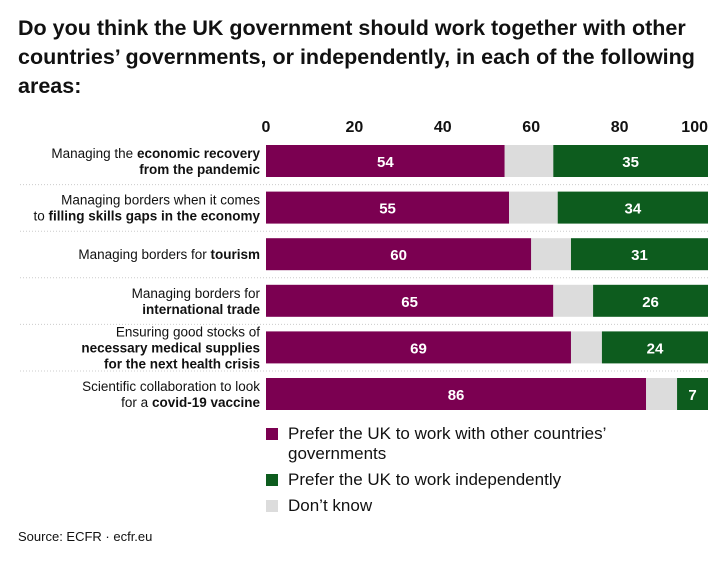  I want to click on category-label-bold: necessary medical supplies, so click(170, 347).